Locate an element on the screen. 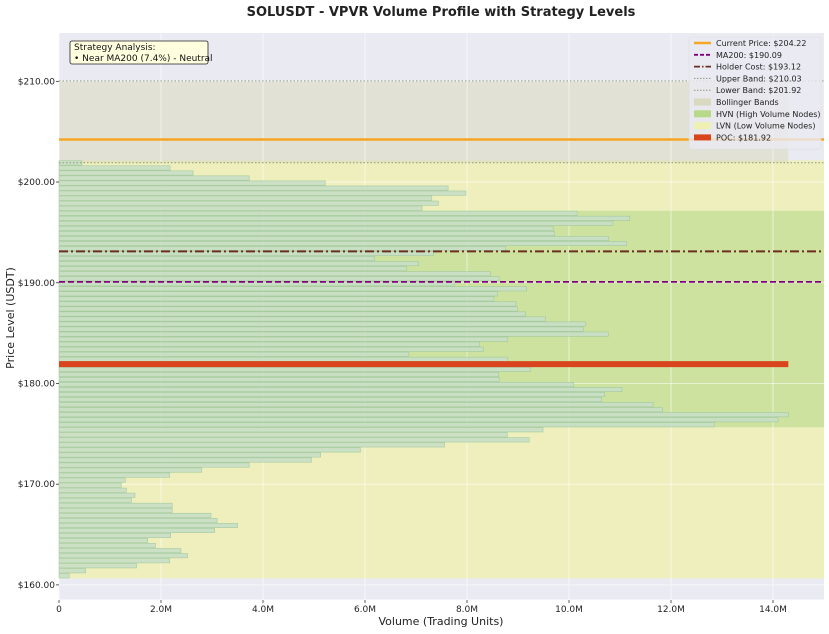 Image resolution: width=829 pixels, height=634 pixels. poc-bar is located at coordinates (424, 364).